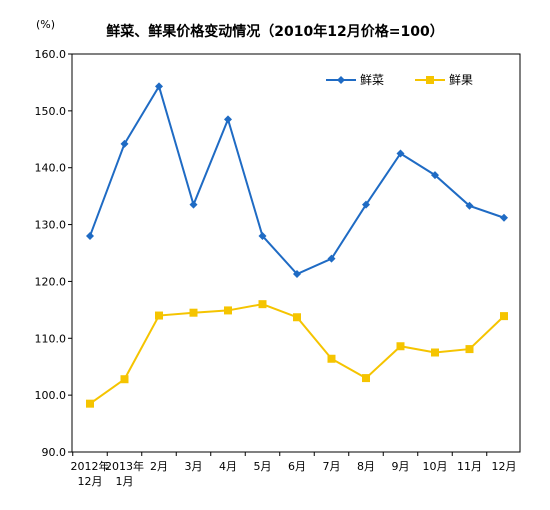  What do you see at coordinates (461, 80) in the screenshot?
I see `legend-label: 鲜果` at bounding box center [461, 80].